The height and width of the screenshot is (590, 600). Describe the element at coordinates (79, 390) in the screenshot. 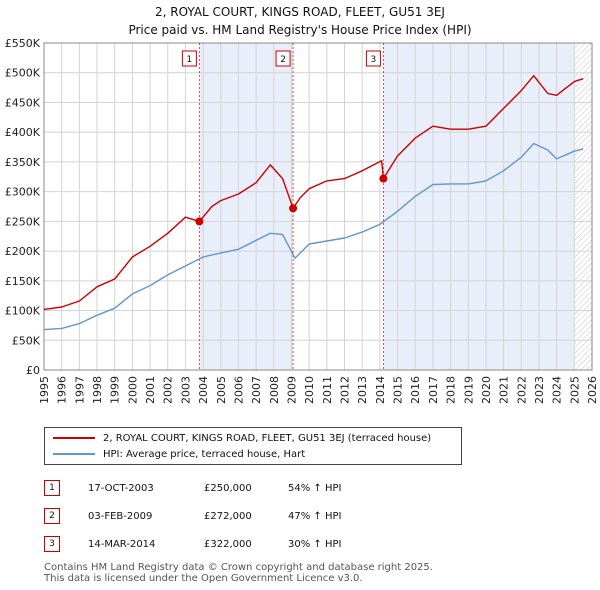

I see `x-tick-label: 1997` at that location.